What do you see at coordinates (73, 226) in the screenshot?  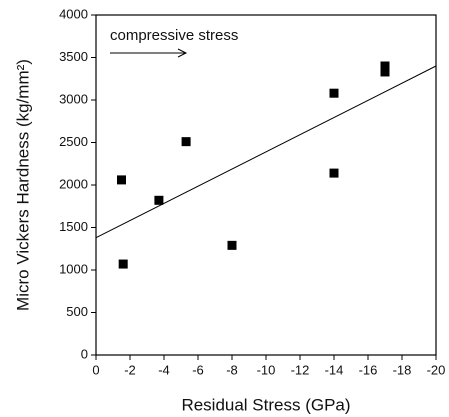 I see `y-tick-label: 1500` at bounding box center [73, 226].